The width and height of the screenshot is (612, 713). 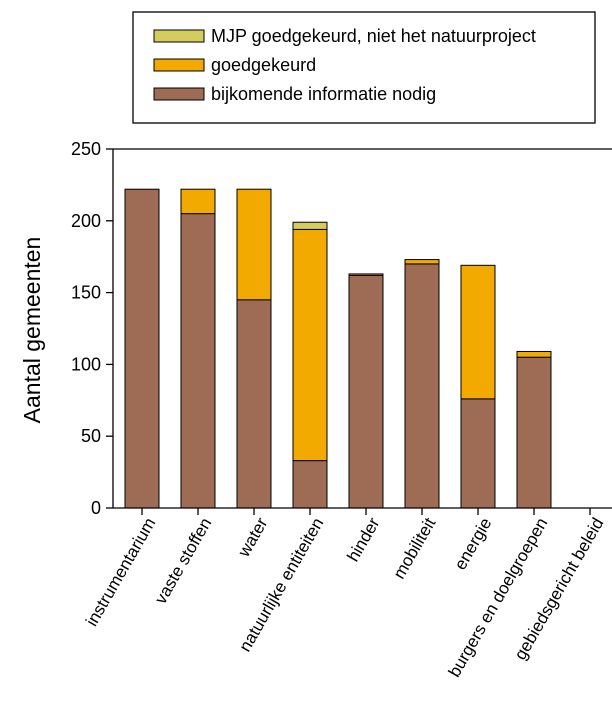 What do you see at coordinates (92, 328) in the screenshot?
I see `y-axis: 0 50 100 150 200 250` at bounding box center [92, 328].